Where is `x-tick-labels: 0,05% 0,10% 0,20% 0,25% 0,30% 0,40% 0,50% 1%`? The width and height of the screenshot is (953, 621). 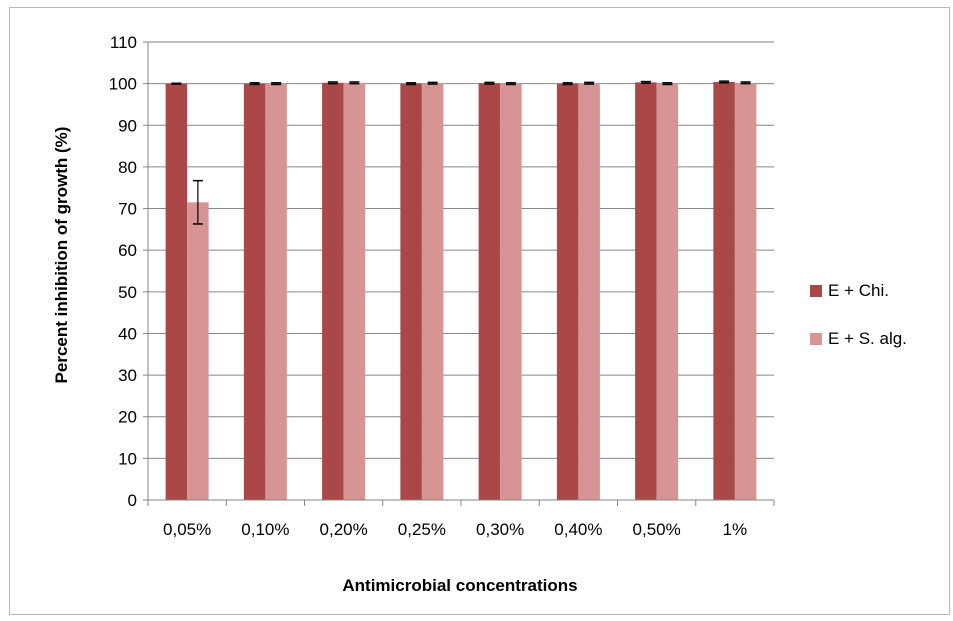 x-tick-labels: 0,05% 0,10% 0,20% 0,25% 0,30% 0,40% 0,50% 1% is located at coordinates (455, 529).